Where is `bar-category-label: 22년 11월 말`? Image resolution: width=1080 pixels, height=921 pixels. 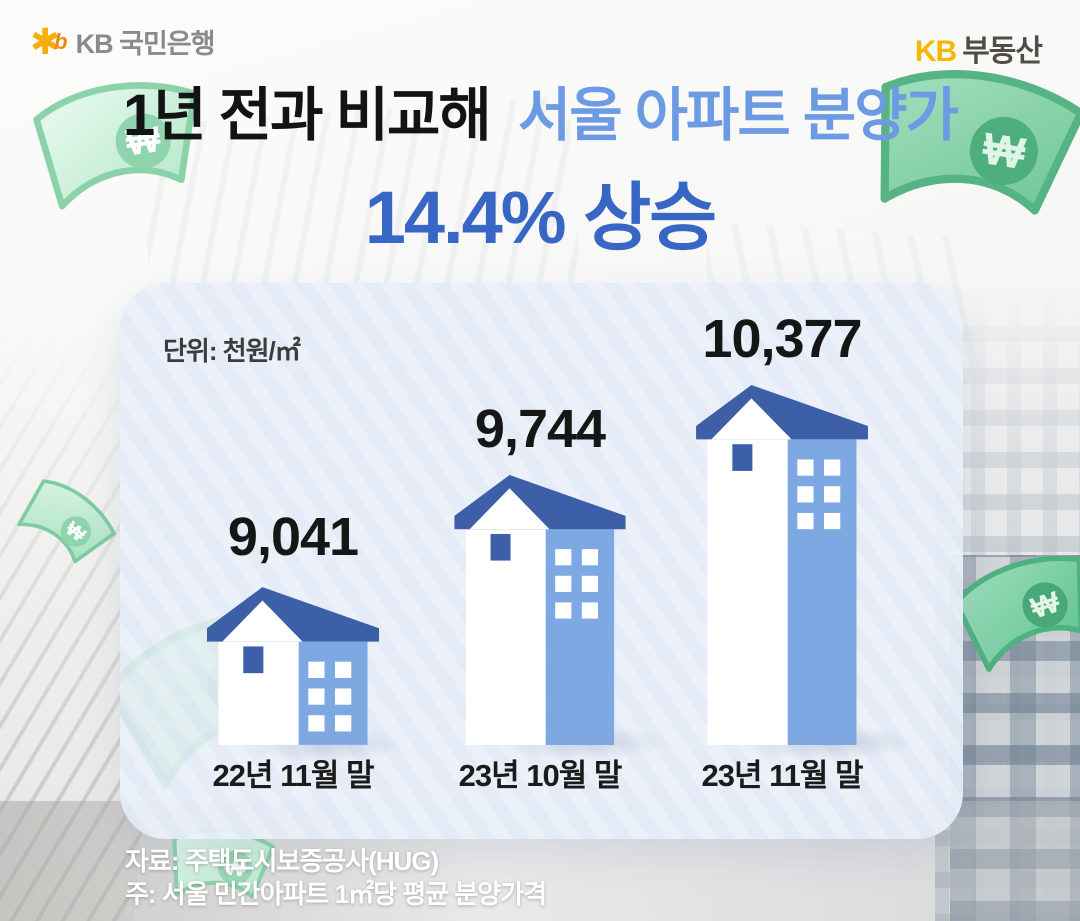
bar-category-label: 22년 11월 말 is located at coordinates (293, 775).